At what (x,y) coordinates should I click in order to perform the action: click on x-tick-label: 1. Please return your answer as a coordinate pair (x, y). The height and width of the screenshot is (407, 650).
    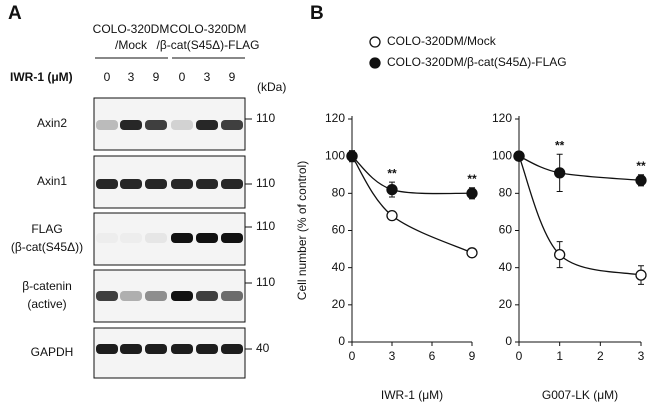
    Looking at the image, I should click on (559, 356).